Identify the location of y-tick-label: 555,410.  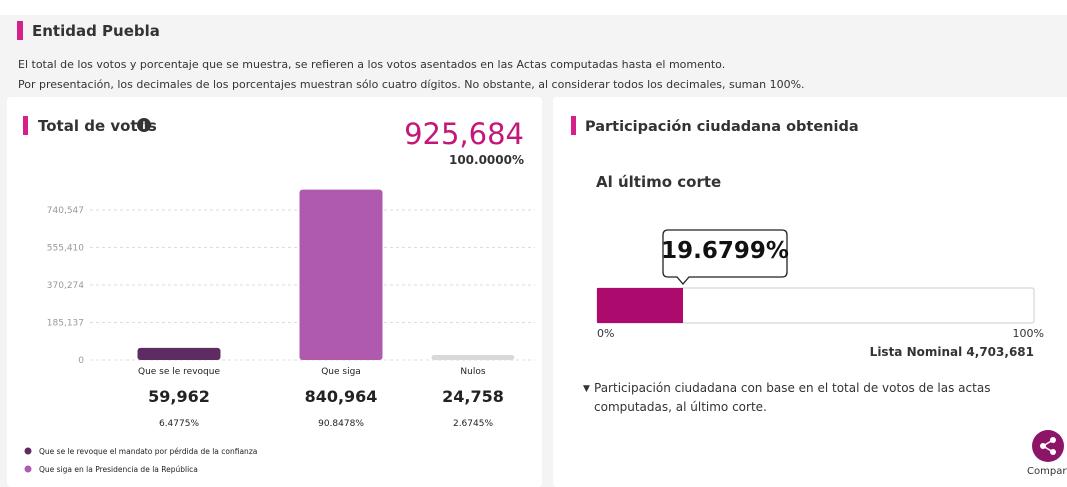
(65, 249).